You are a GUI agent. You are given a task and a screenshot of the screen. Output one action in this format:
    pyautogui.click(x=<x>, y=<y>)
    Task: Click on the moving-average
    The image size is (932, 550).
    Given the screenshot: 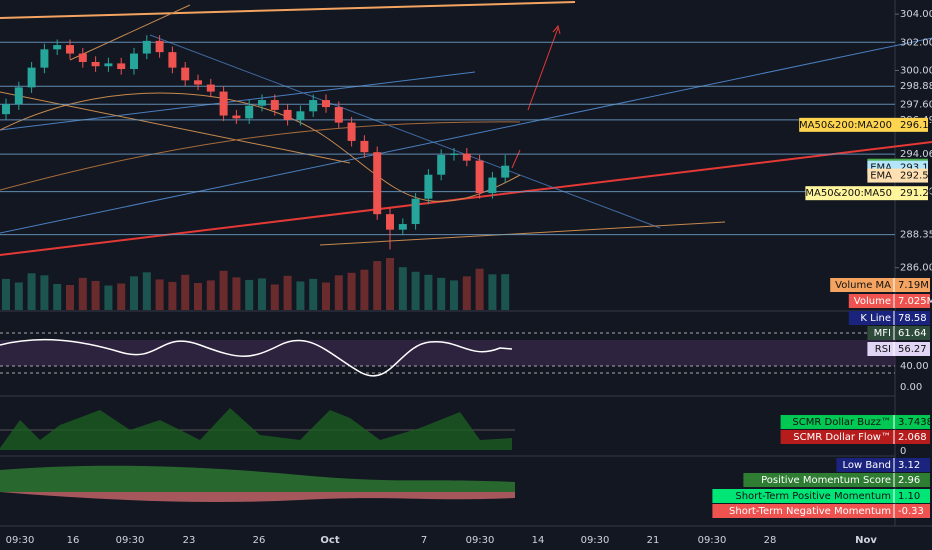 What is the action you would take?
    pyautogui.click(x=260, y=147)
    